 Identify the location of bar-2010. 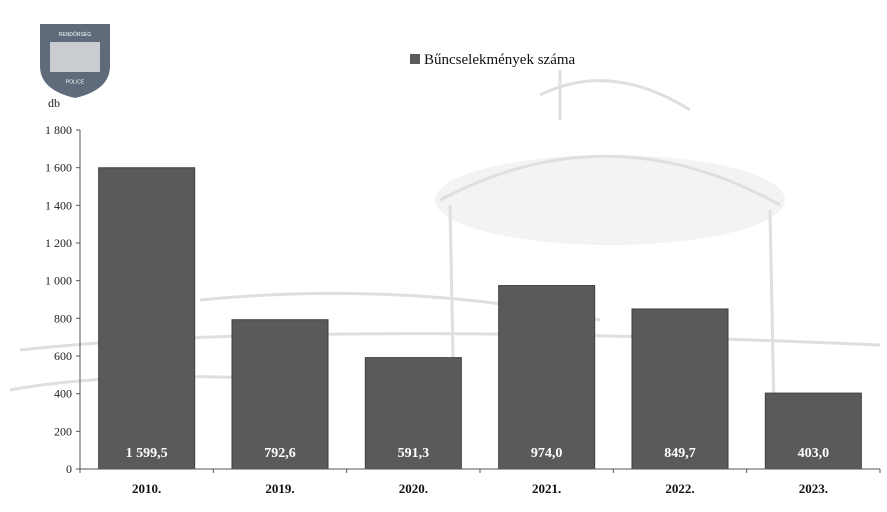
(147, 318).